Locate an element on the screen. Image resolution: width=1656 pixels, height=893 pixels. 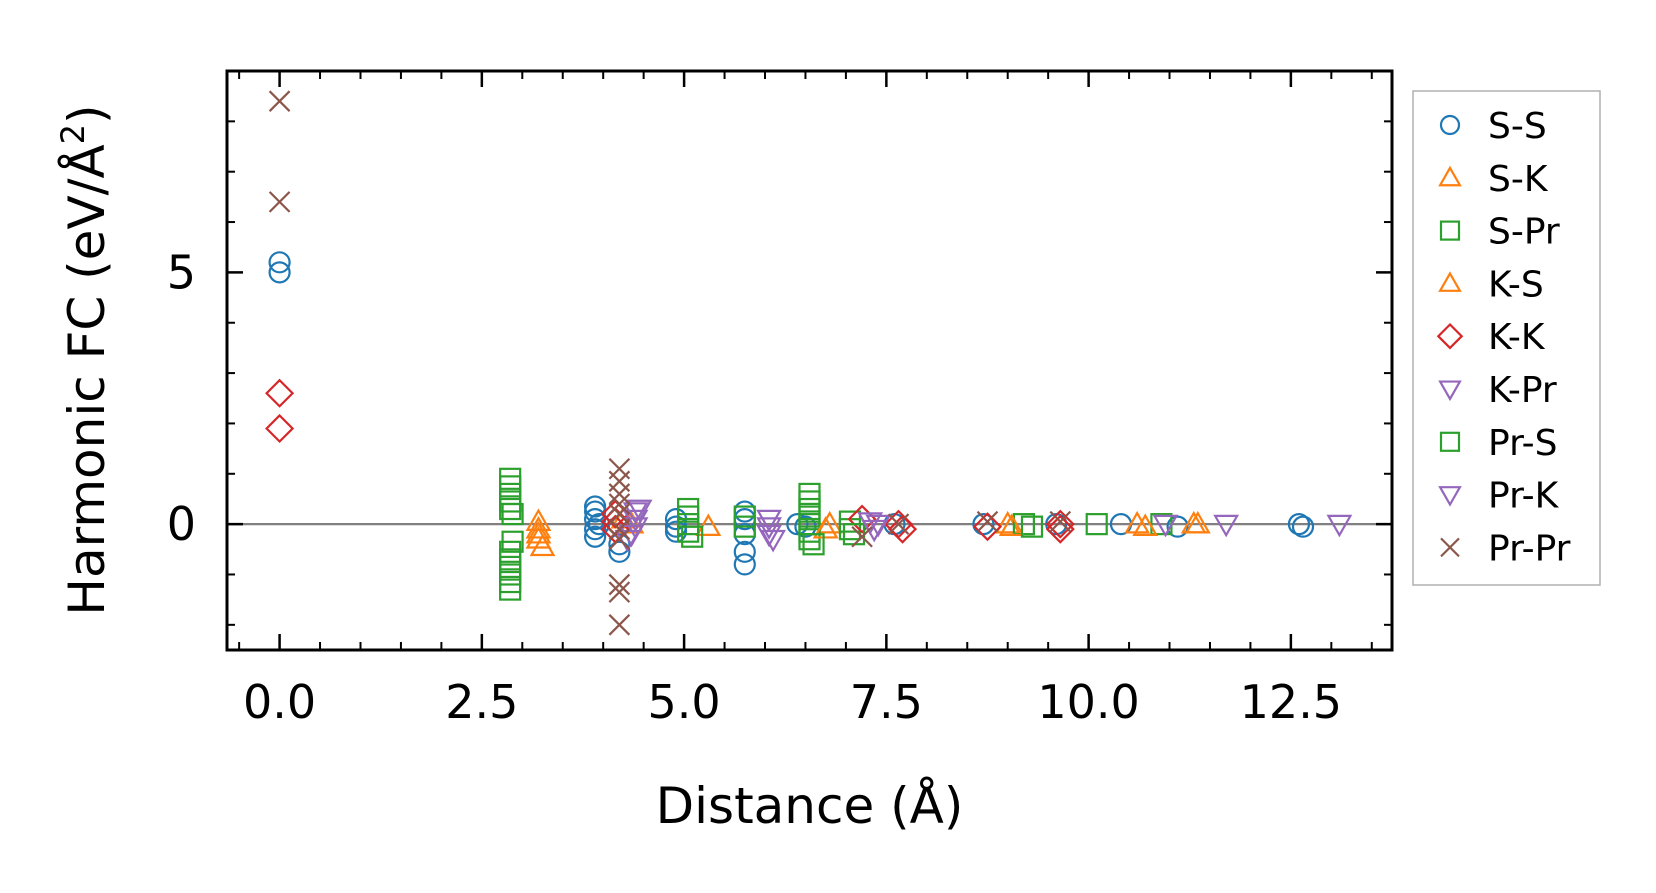
legend-item: K-Pr is located at coordinates (1497, 390).